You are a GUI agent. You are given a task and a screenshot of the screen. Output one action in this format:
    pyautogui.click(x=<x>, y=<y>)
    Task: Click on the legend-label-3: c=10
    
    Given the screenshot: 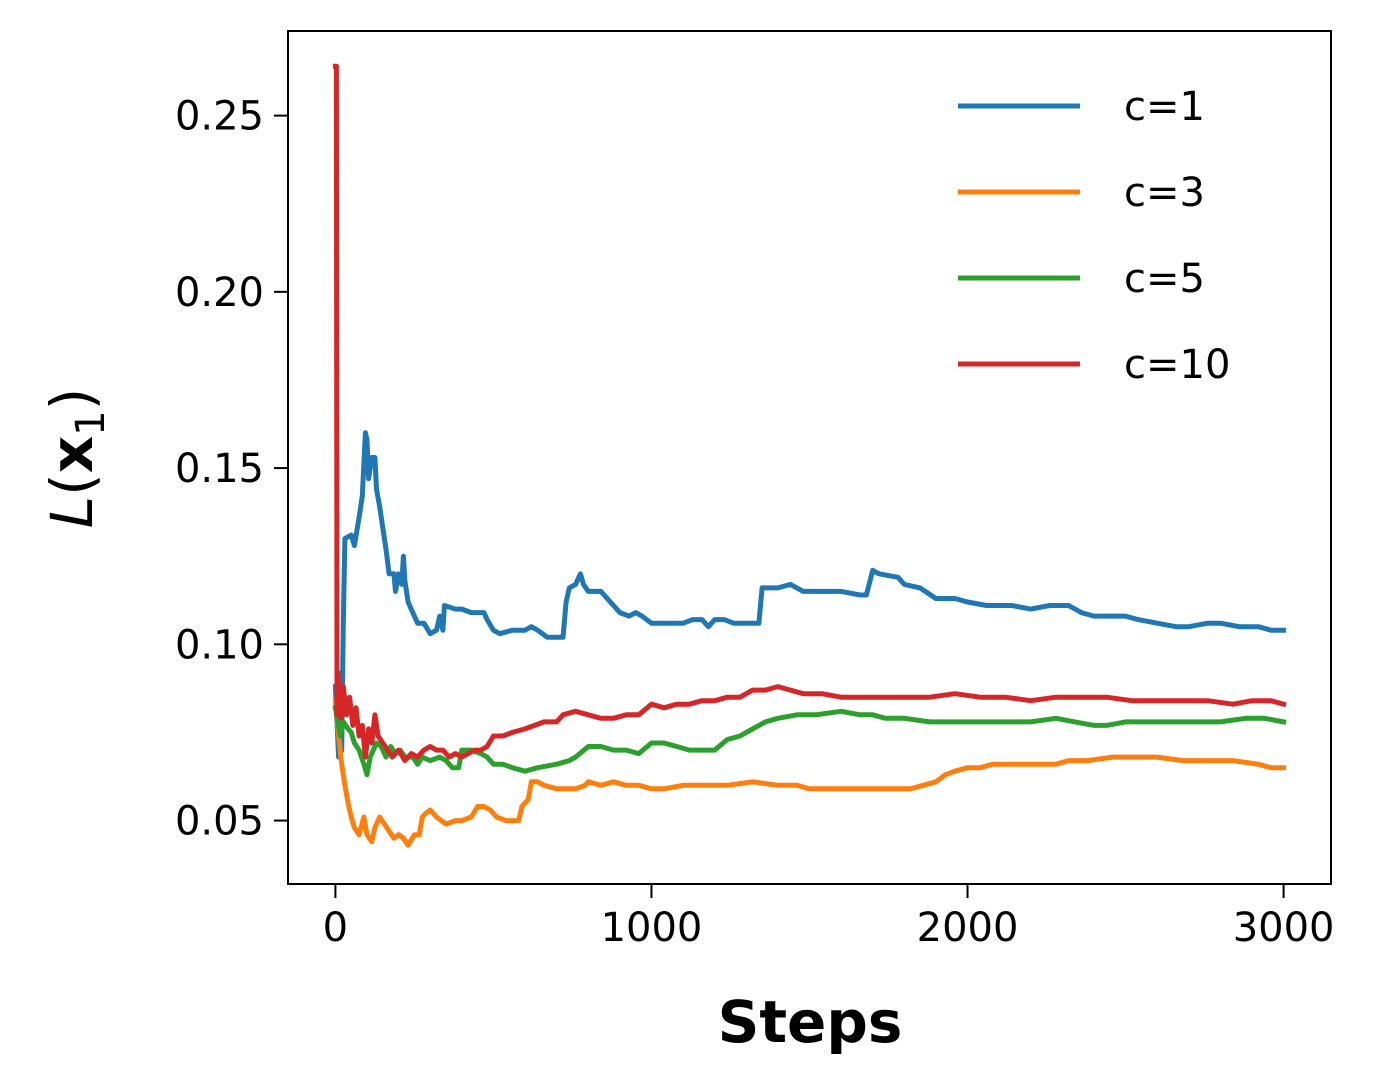 What is the action you would take?
    pyautogui.click(x=1177, y=365)
    